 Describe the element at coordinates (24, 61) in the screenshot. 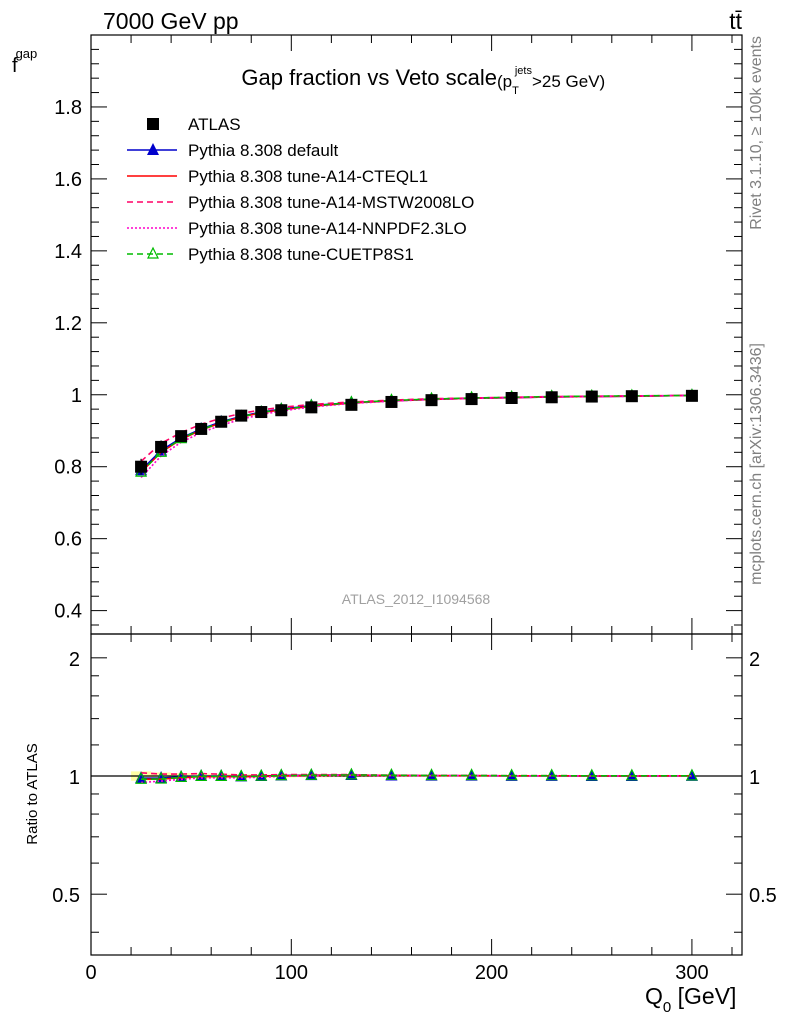

I see `y-axis-label: fgap` at that location.